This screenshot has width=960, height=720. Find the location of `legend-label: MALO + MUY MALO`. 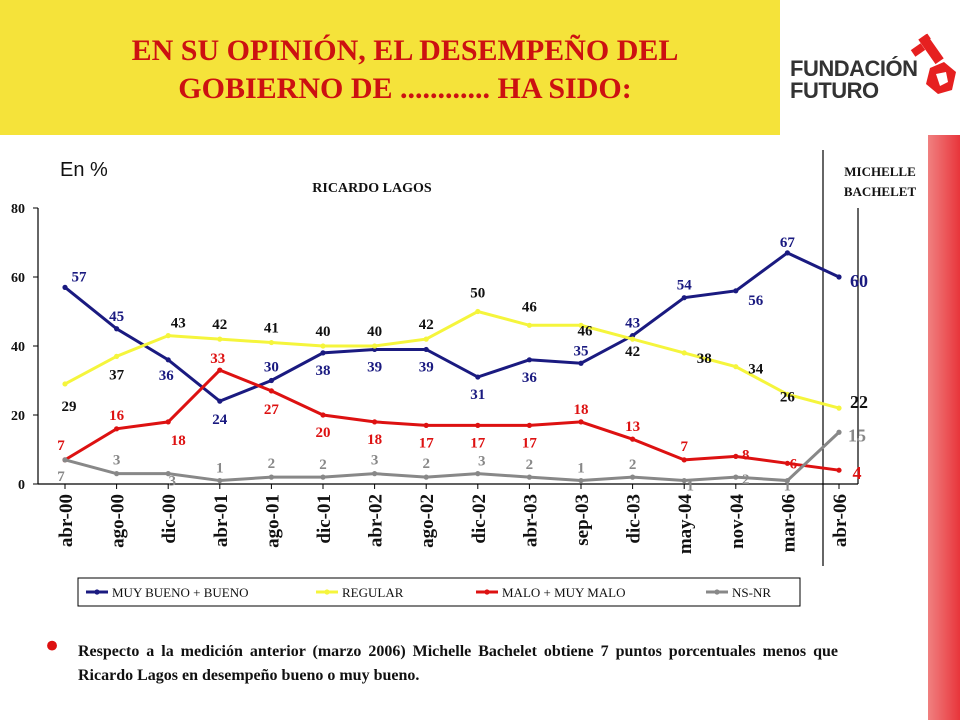

legend-label: MALO + MUY MALO is located at coordinates (564, 592).